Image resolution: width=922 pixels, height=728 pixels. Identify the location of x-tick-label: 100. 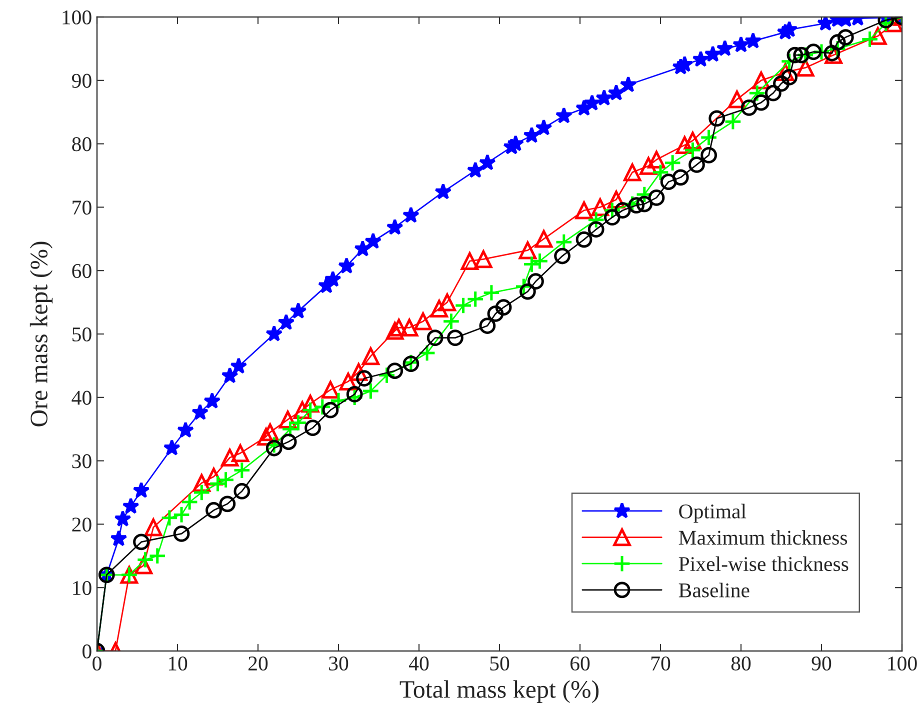
(902, 663).